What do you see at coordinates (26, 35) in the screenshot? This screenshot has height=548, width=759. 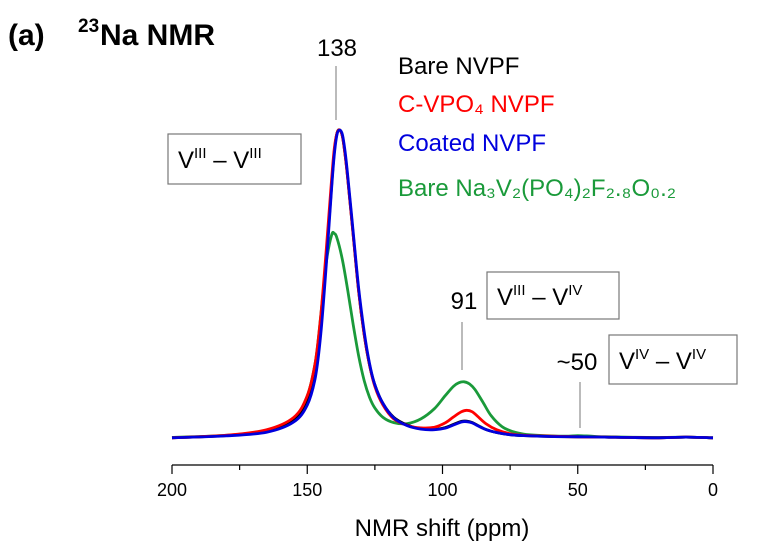 I see `panel-label: (a)` at bounding box center [26, 35].